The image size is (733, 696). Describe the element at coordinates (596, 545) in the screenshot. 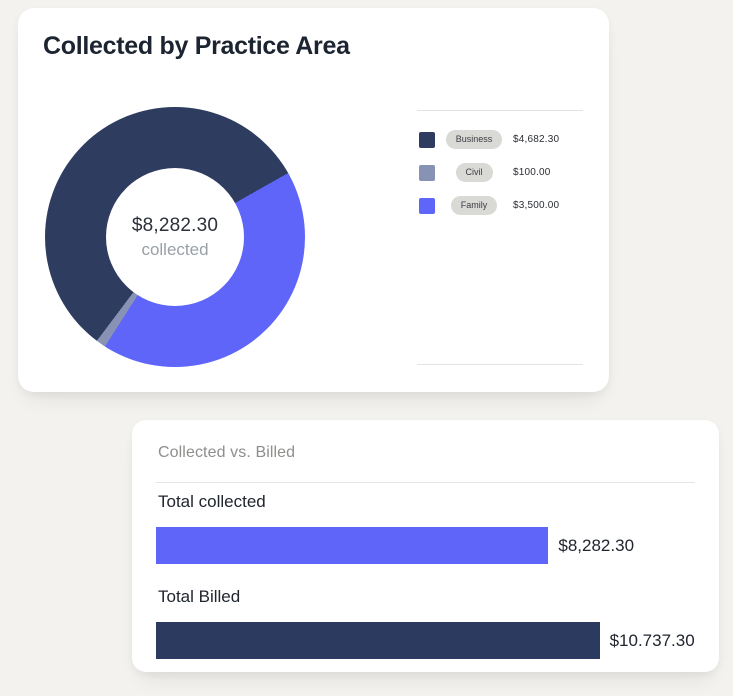

I see `bar-value: $8,282.30` at that location.